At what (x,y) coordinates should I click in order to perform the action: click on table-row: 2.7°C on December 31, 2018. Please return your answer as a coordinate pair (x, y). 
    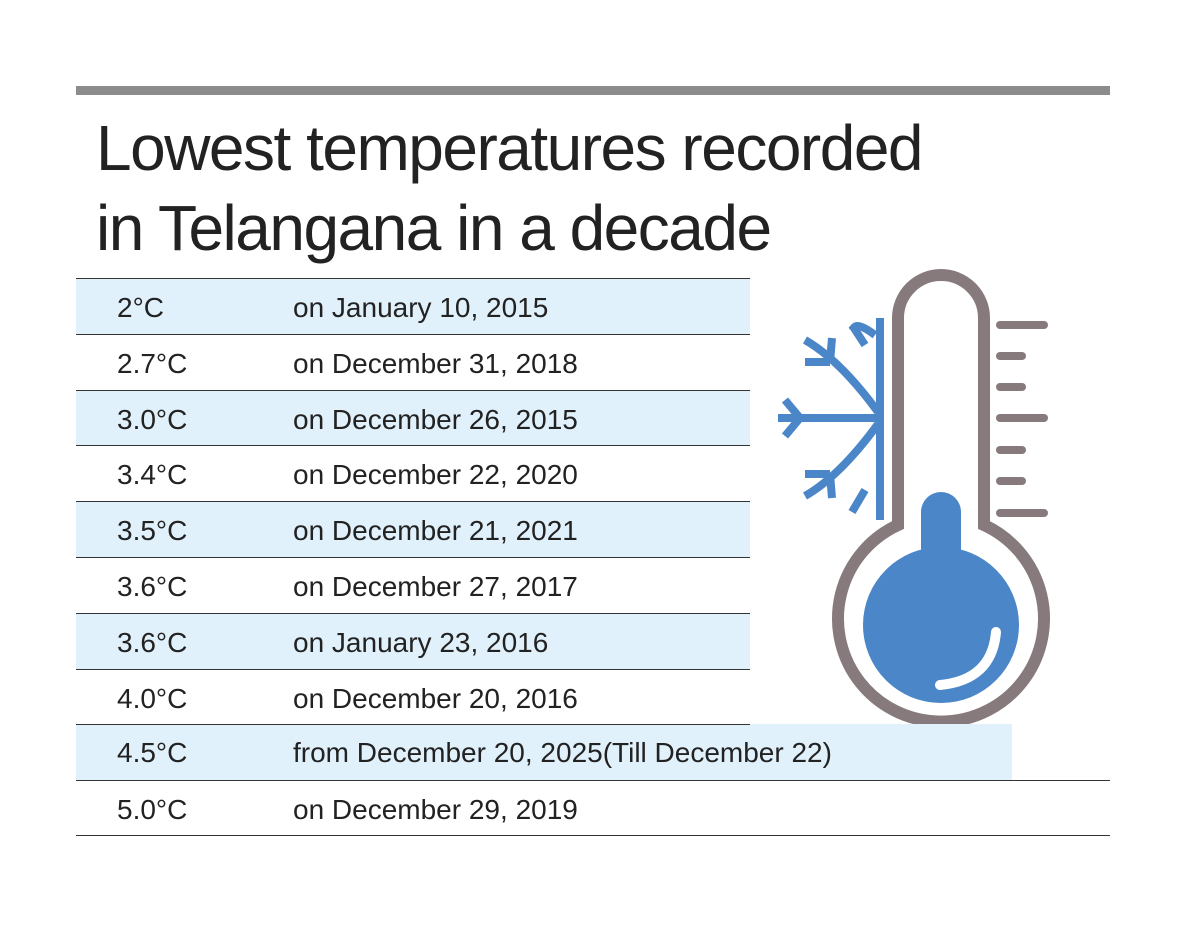
    Looking at the image, I should click on (413, 361).